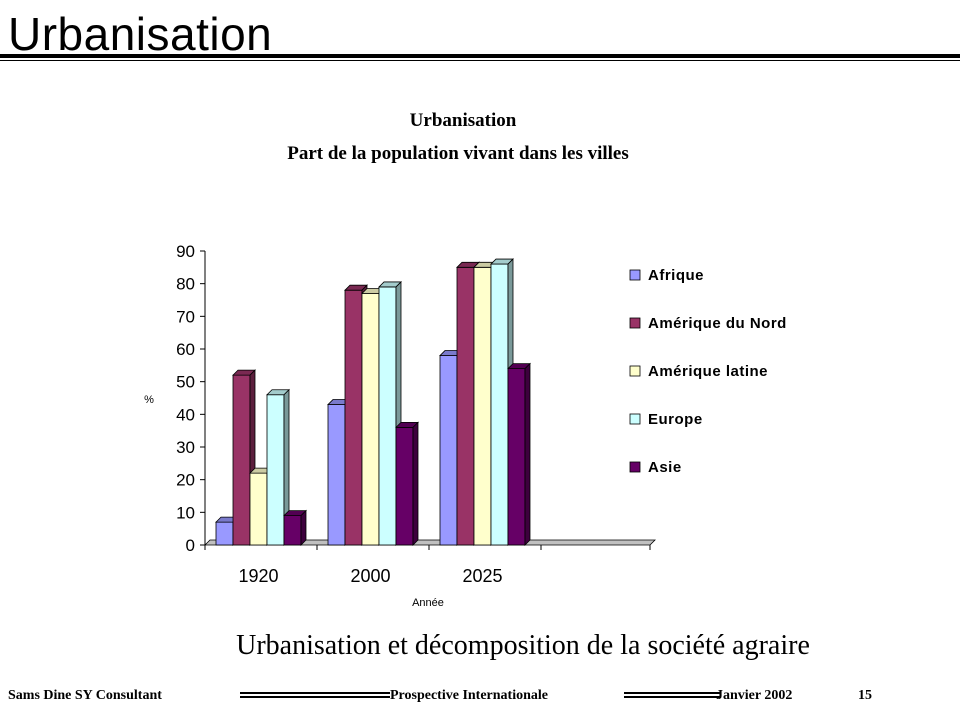 Image resolution: width=960 pixels, height=720 pixels. Describe the element at coordinates (185, 512) in the screenshot. I see `y-tick-label: 10` at that location.